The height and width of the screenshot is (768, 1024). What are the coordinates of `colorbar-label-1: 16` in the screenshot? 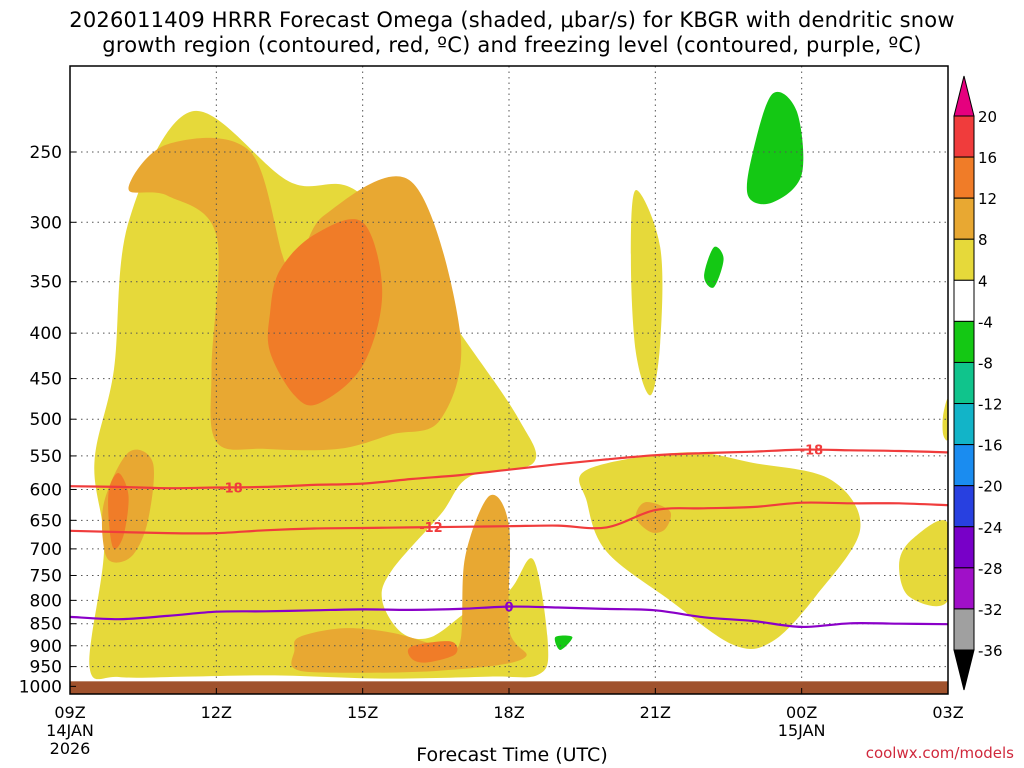 It's located at (987, 158).